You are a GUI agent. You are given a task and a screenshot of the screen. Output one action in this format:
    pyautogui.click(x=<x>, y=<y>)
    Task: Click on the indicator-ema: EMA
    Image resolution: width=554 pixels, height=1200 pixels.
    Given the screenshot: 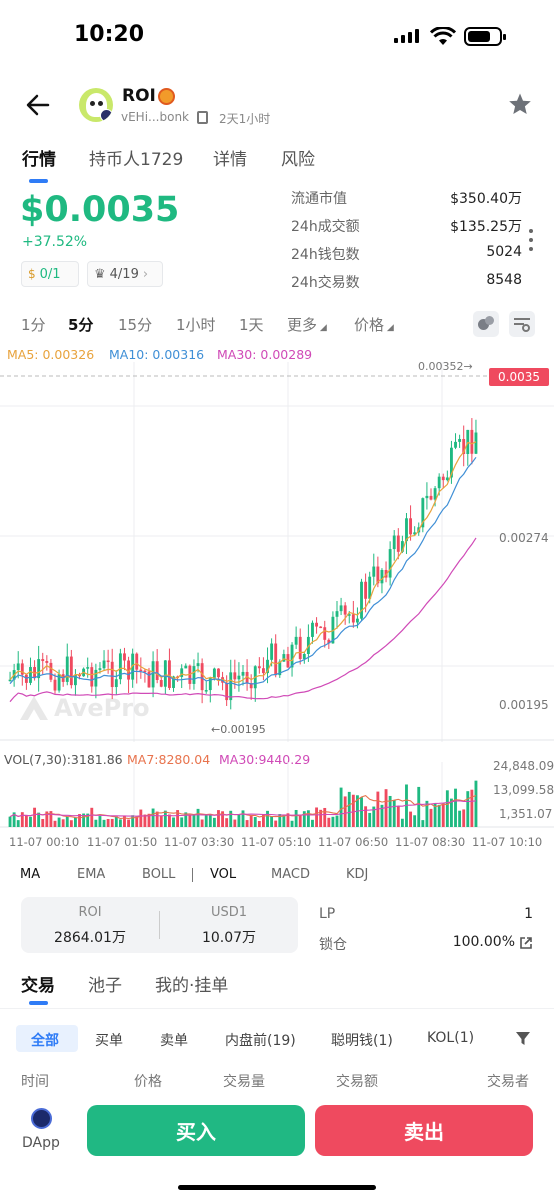 What is the action you would take?
    pyautogui.click(x=91, y=874)
    